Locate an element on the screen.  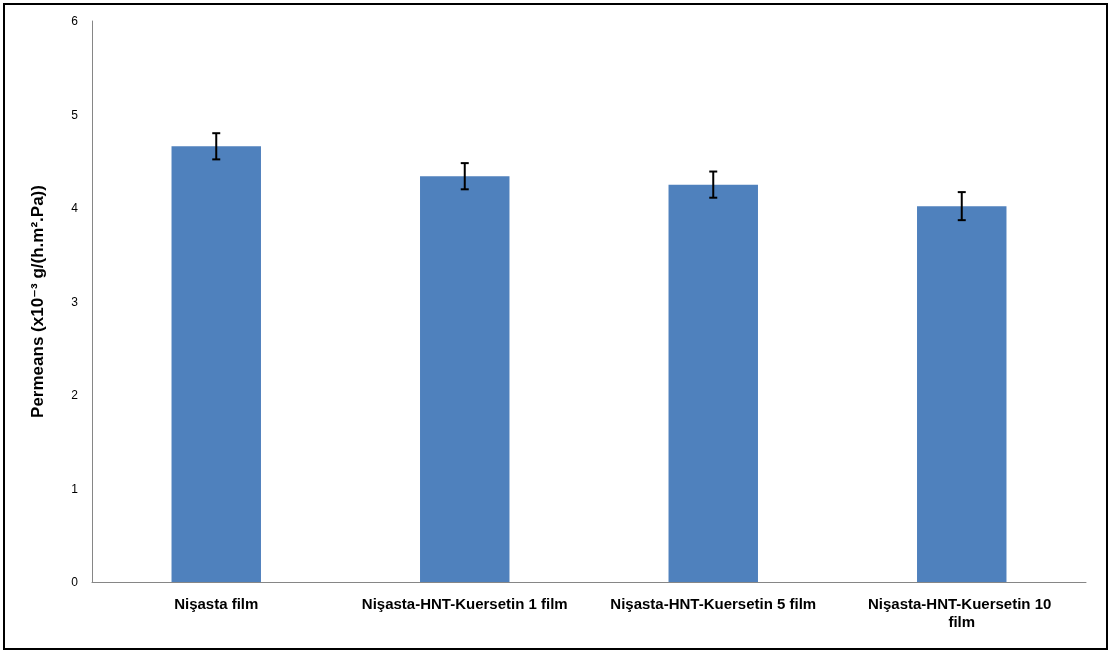
y-tick-label: 2 is located at coordinates (75, 395).